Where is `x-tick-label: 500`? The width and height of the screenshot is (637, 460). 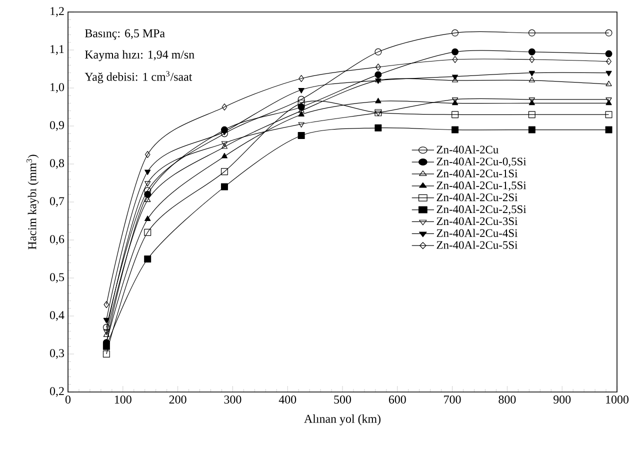 x-tick-label: 500 is located at coordinates (343, 400).